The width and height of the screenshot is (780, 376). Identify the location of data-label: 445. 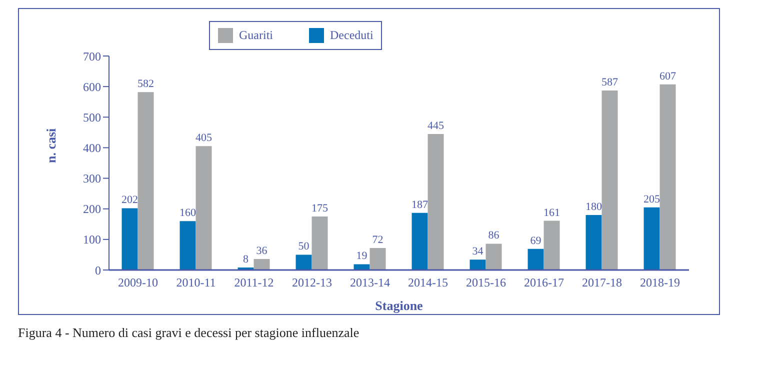
(436, 126).